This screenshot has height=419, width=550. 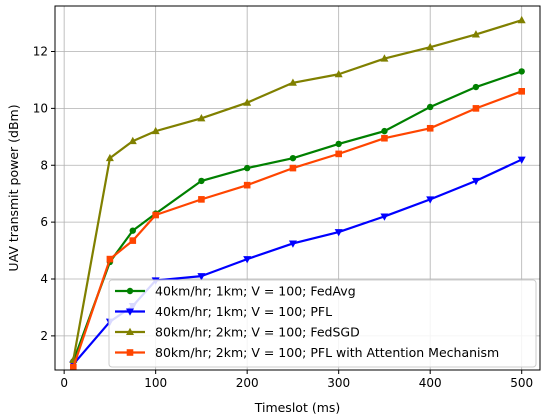 I want to click on y-tick-label: 12, so click(x=40, y=52).